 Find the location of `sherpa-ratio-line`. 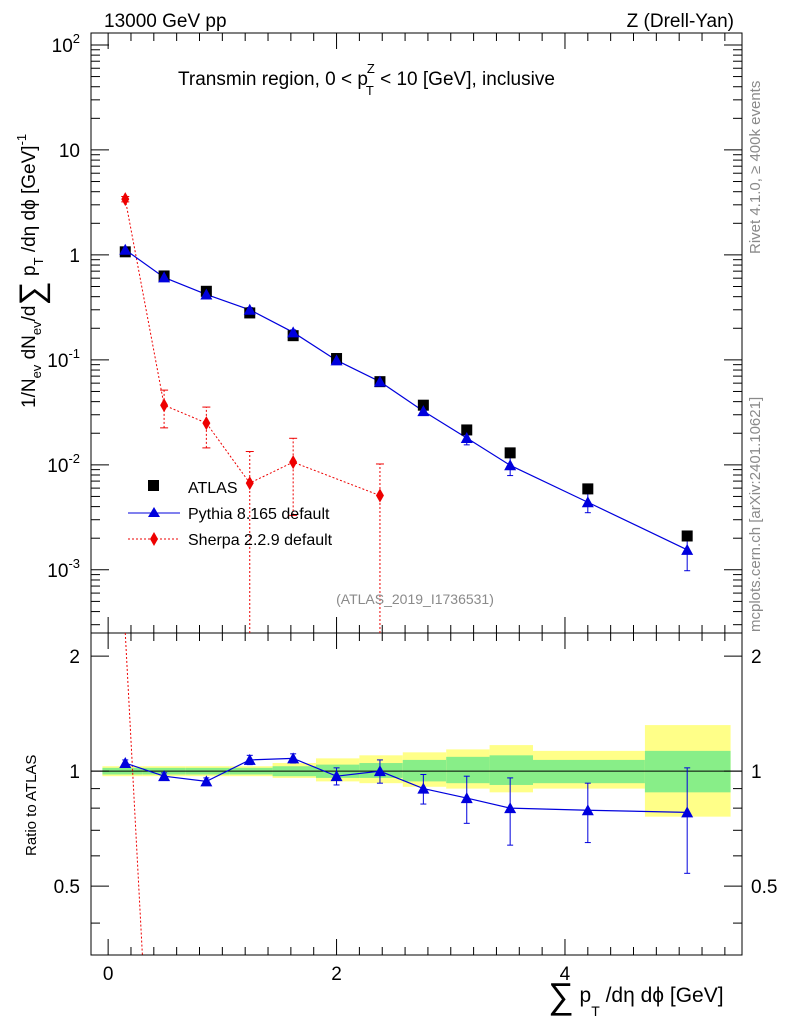

sherpa-ratio-line is located at coordinates (133, 794).